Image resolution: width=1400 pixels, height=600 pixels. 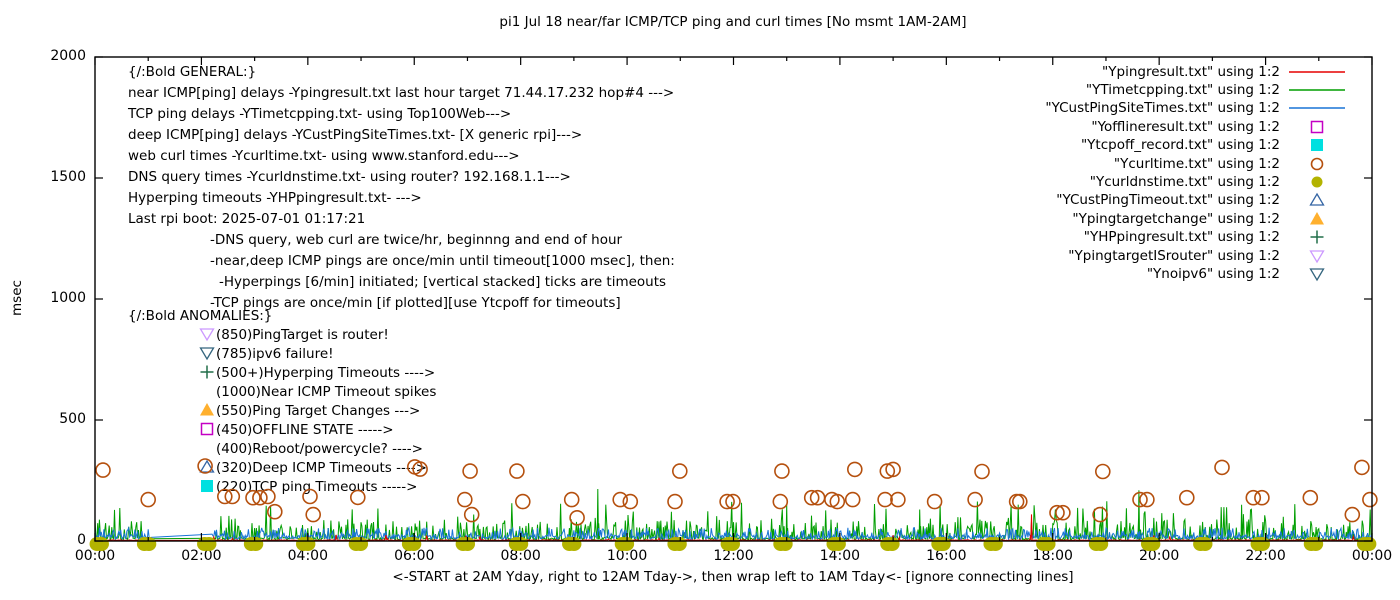 What do you see at coordinates (1168, 200) in the screenshot?
I see `legend-label: "YCustPingTimeout.txt" using 1:2` at bounding box center [1168, 200].